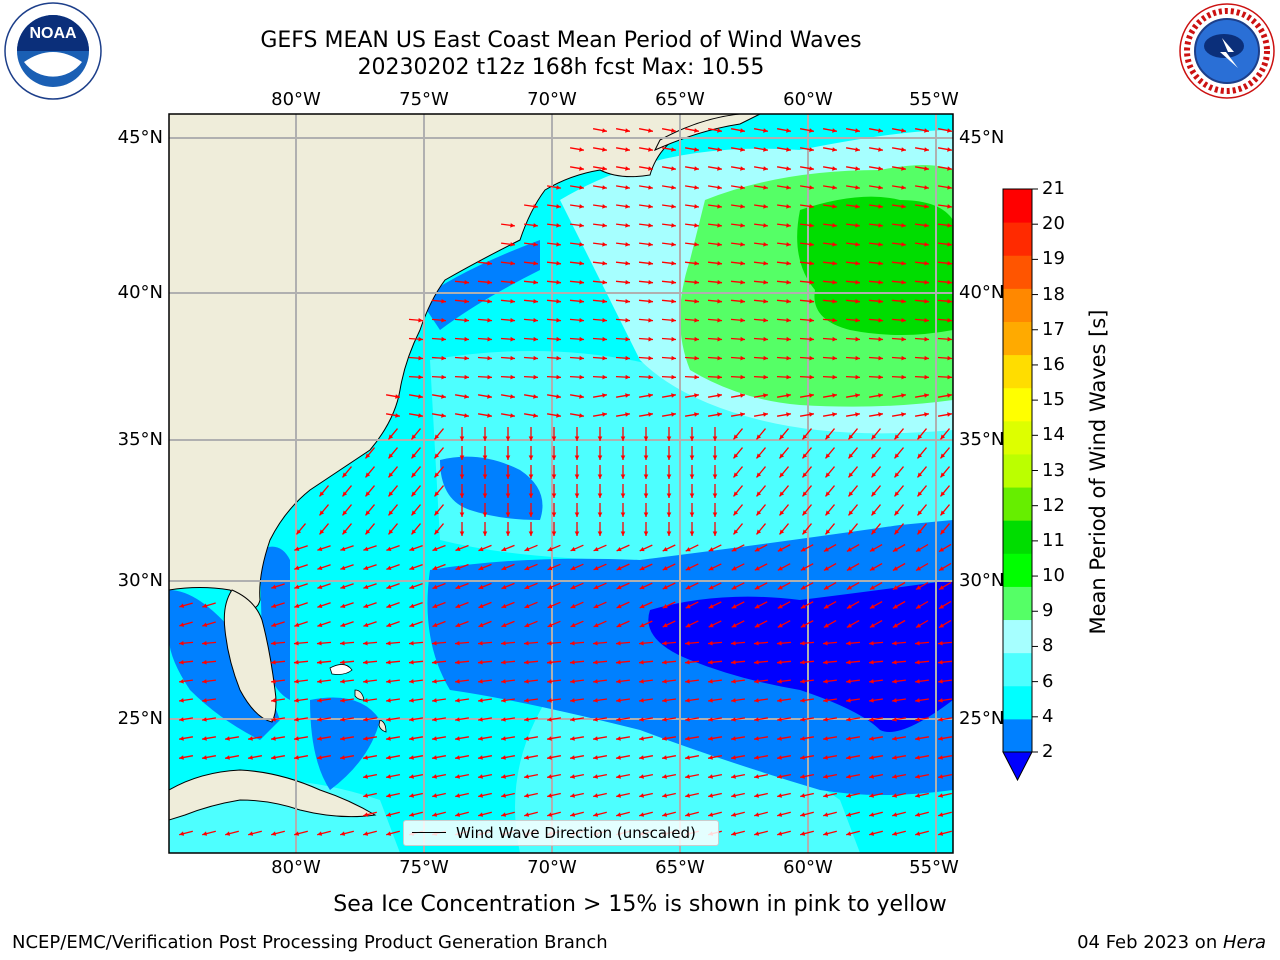 This screenshot has width=1280, height=960. Describe the element at coordinates (552, 99) in the screenshot. I see `lon-label-top: 70°W` at that location.